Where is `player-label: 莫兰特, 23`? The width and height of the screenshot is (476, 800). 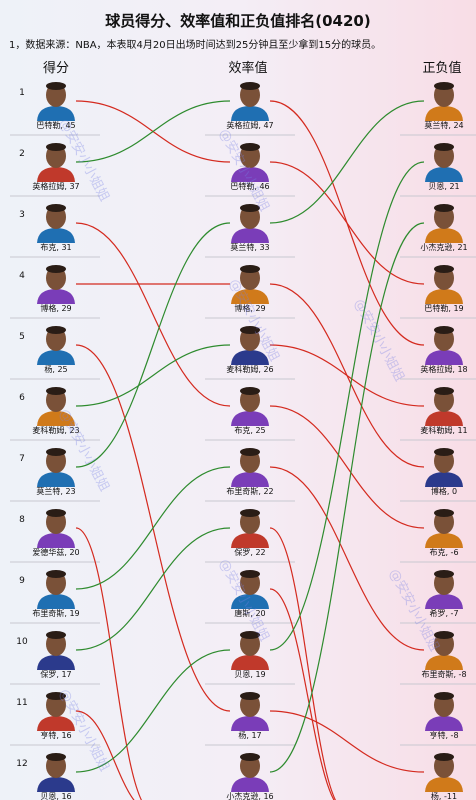 player-label: 莫兰特, 23 is located at coordinates (55, 491).